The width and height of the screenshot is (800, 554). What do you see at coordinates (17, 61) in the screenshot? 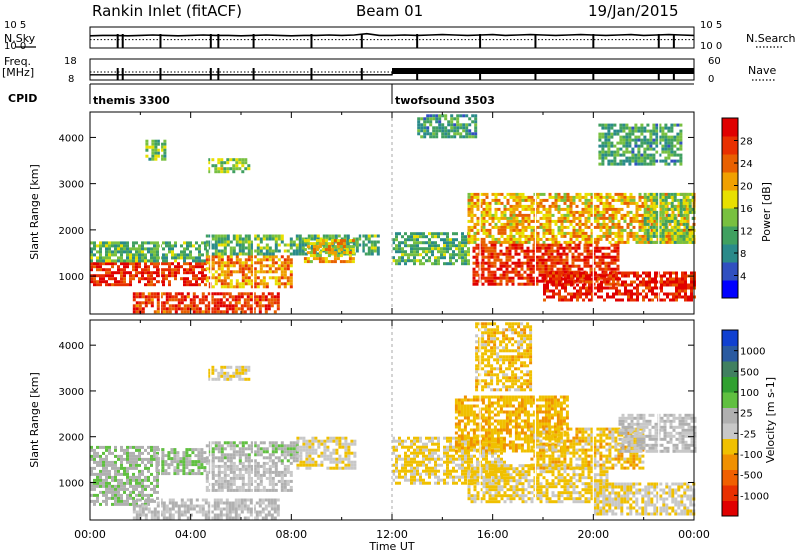
I see `freq-label: Freq.` at bounding box center [17, 61].